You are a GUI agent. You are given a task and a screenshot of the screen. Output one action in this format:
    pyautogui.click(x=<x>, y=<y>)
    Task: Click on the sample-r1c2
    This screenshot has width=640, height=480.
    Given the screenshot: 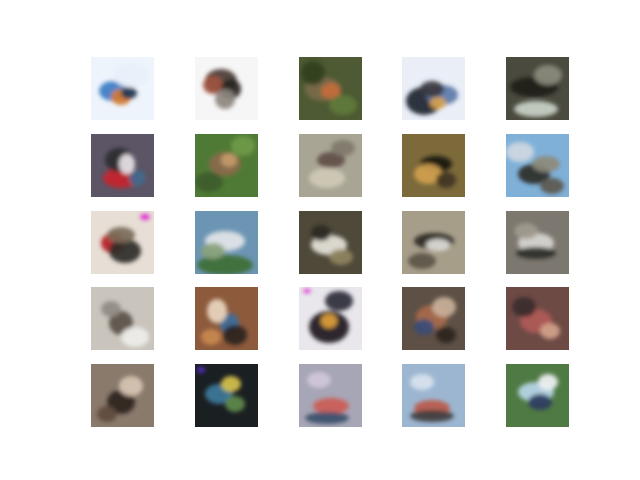 What is the action you would take?
    pyautogui.click(x=226, y=88)
    